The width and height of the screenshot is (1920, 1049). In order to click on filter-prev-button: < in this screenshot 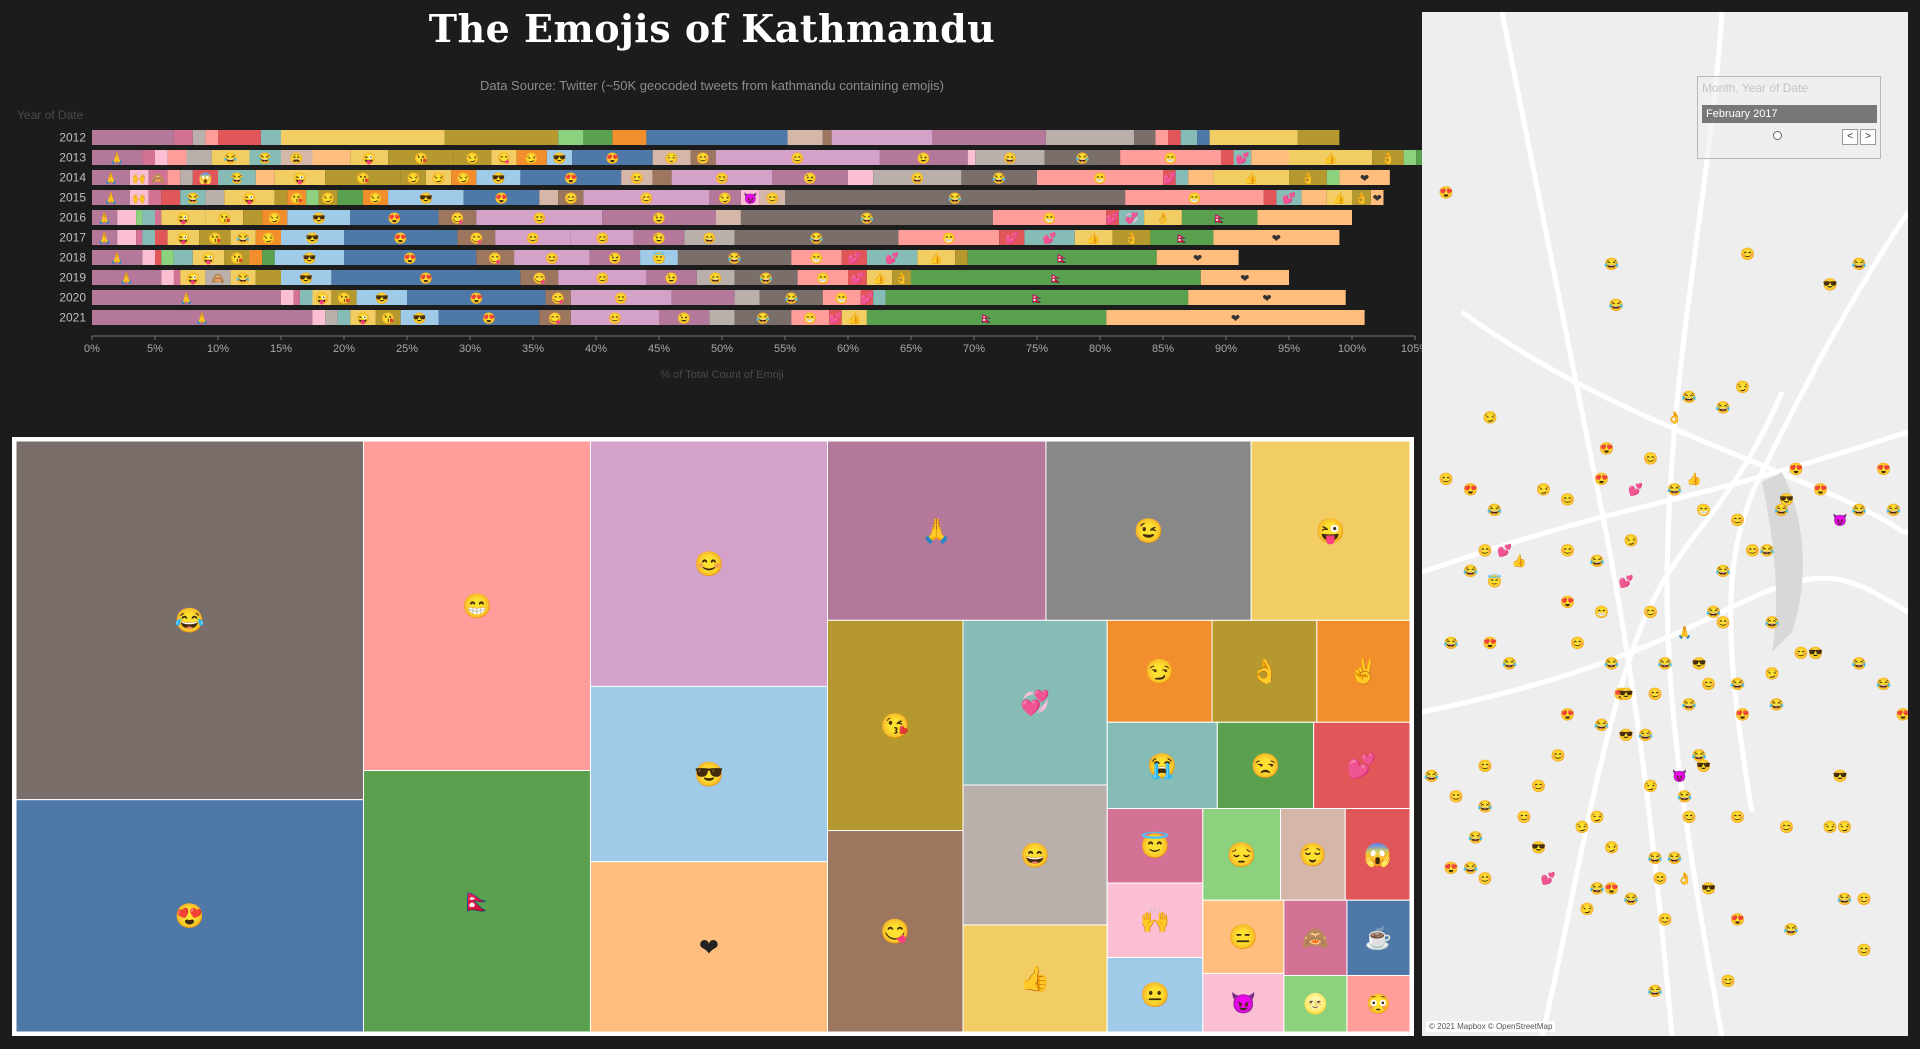, I will do `click(1850, 137)`.